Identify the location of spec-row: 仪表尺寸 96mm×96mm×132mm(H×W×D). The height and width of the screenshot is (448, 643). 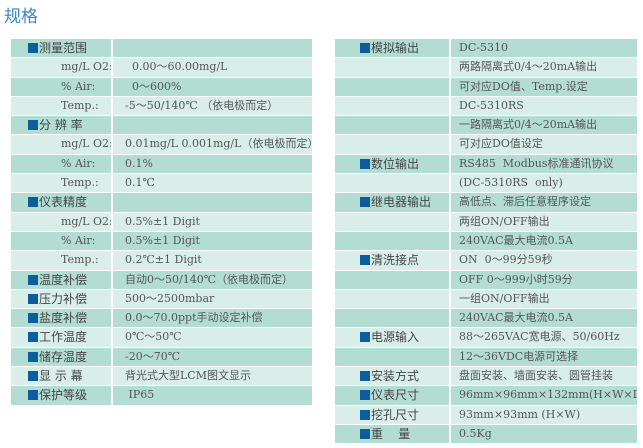
(486, 395).